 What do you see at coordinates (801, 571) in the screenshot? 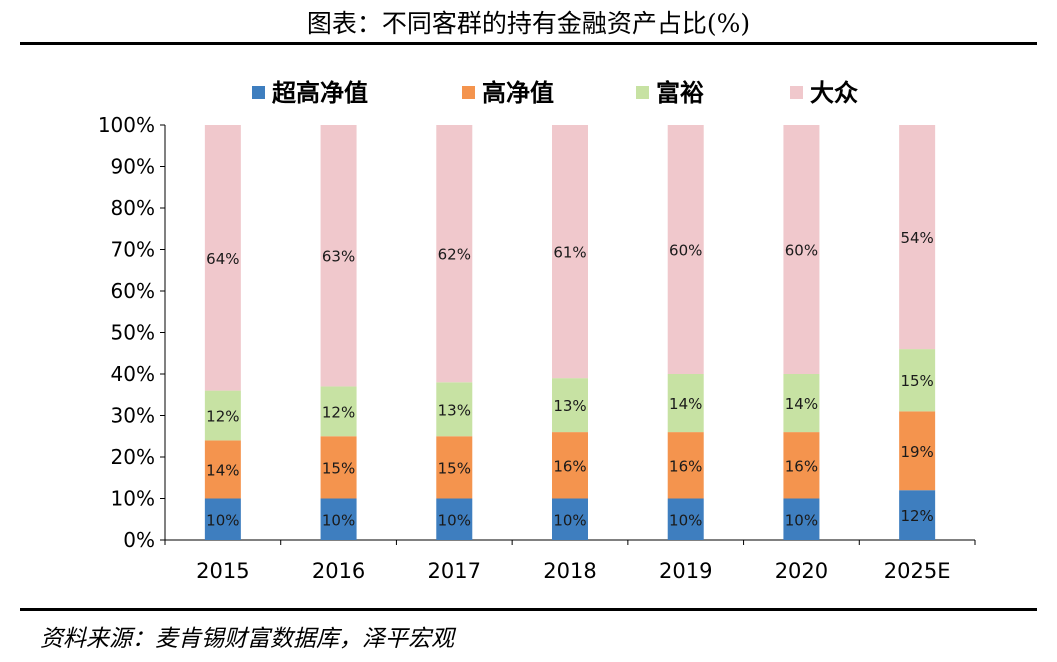
I see `x-tick-label: 2020` at bounding box center [801, 571].